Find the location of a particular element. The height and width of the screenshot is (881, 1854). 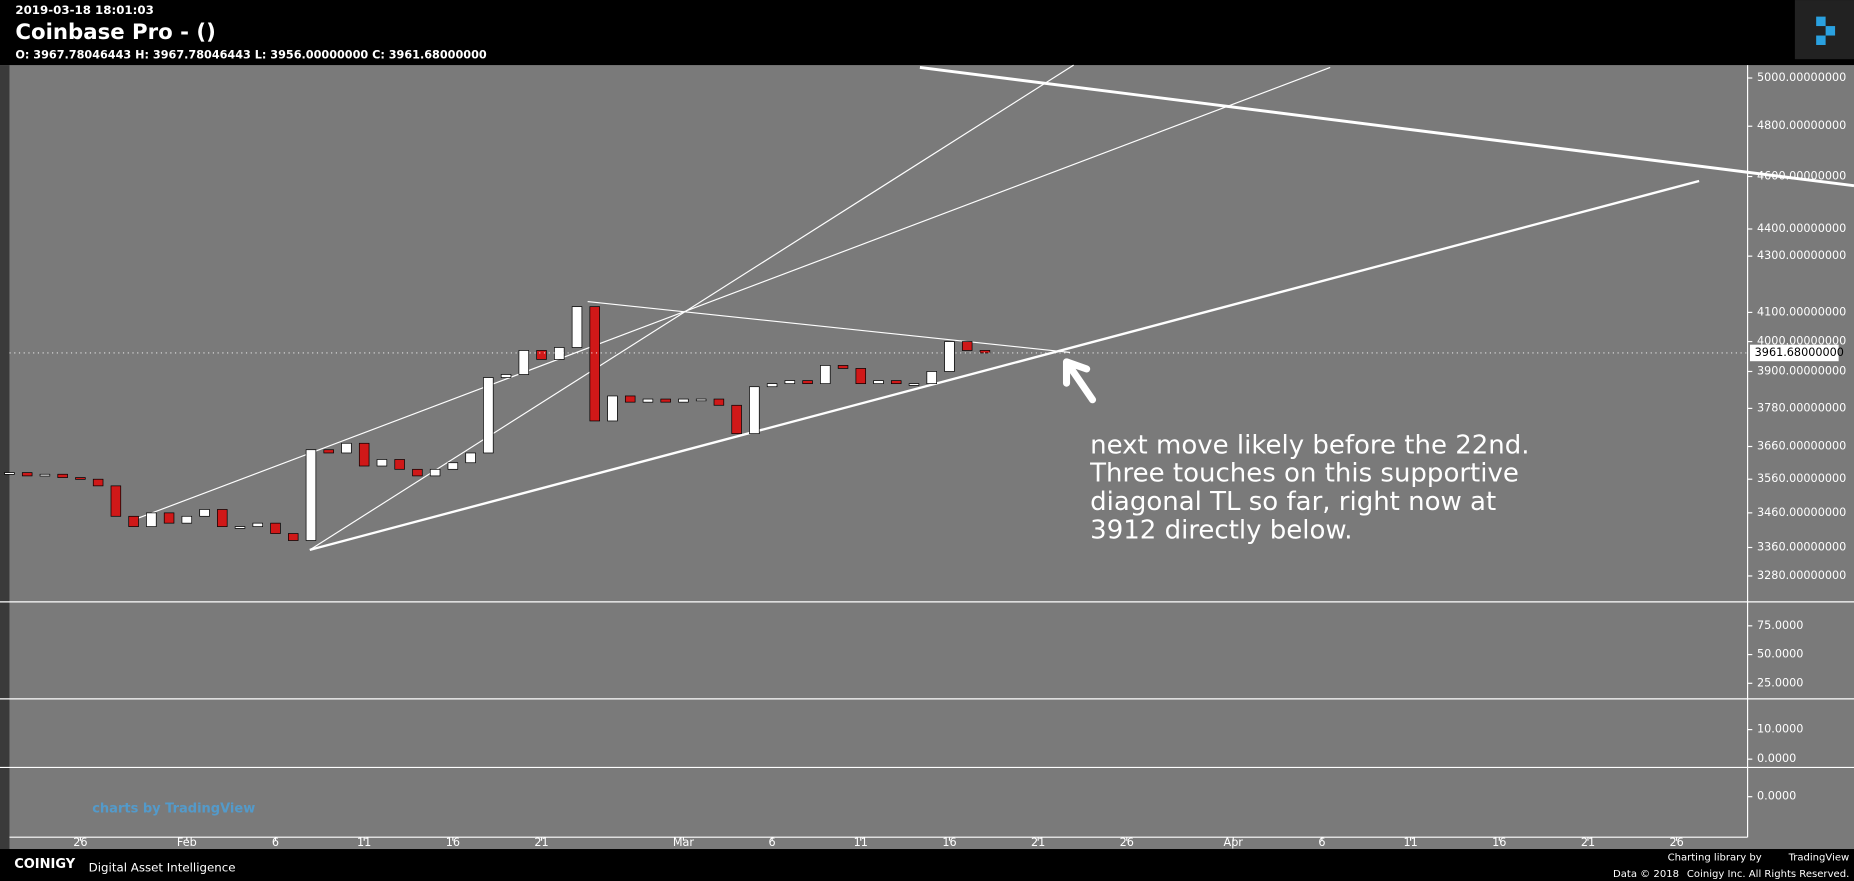

y-tick-label: 10.0000 is located at coordinates (1780, 729).